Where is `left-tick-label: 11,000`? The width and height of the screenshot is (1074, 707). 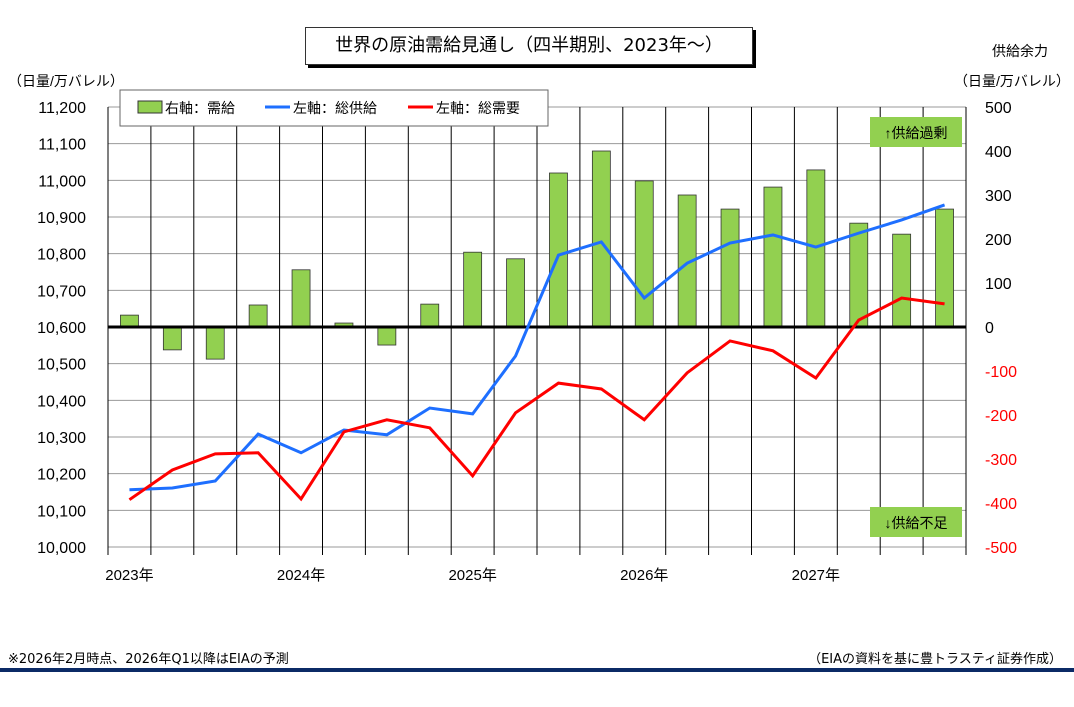 left-tick-label: 11,000 is located at coordinates (62, 181).